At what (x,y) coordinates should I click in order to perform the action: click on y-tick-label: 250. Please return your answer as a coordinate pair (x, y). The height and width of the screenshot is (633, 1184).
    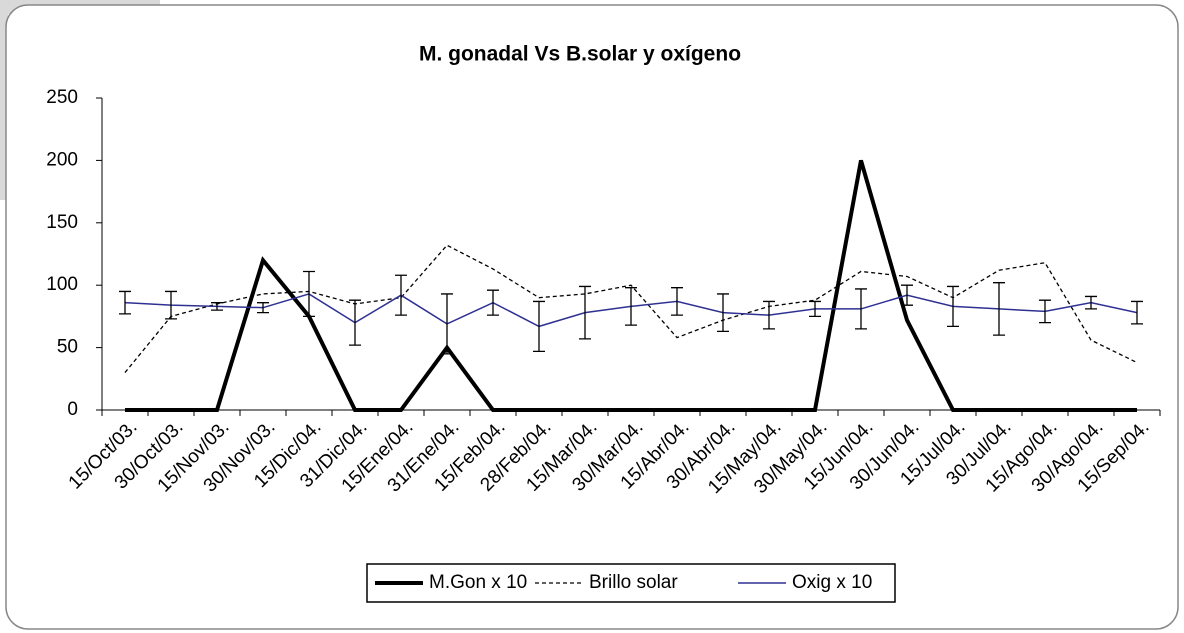
    Looking at the image, I should click on (62, 97).